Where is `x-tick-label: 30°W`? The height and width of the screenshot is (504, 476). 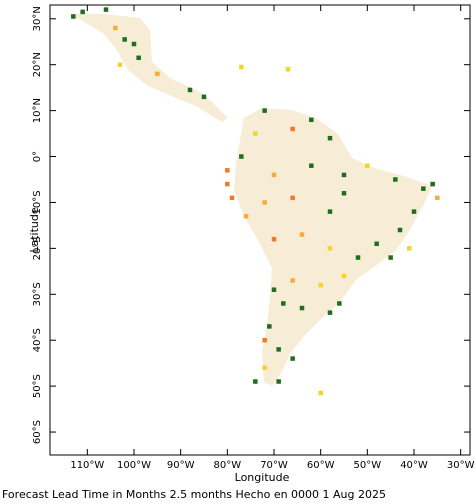
x-tick-label: 30°W is located at coordinates (461, 465).